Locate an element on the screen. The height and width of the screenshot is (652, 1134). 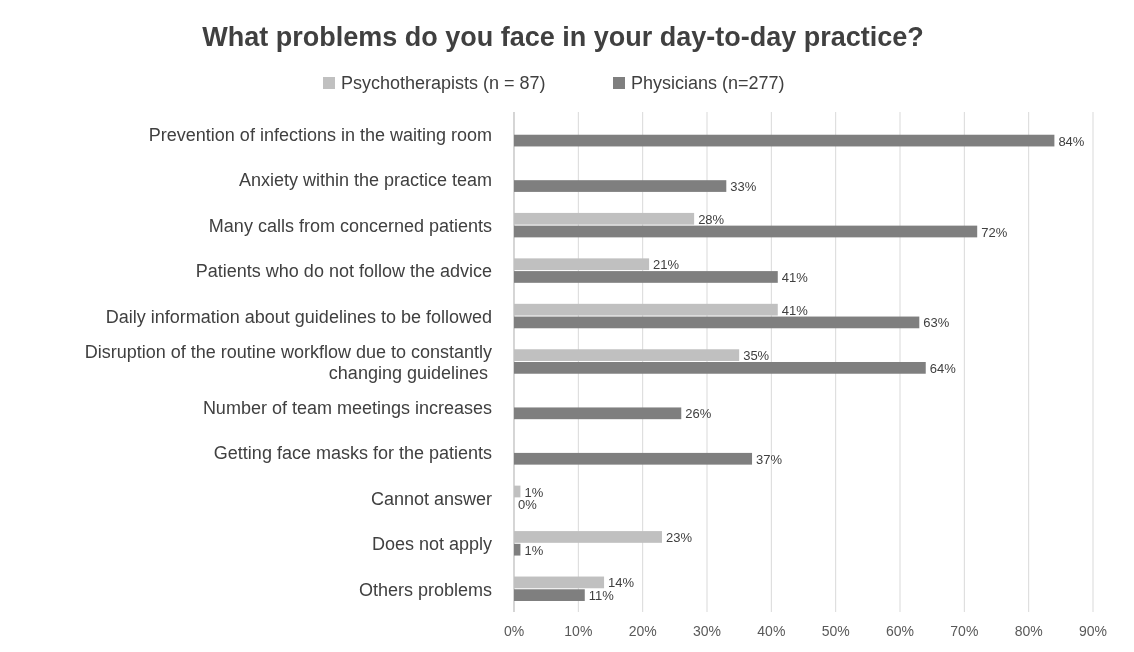
x-tick-label: 40% is located at coordinates (771, 631).